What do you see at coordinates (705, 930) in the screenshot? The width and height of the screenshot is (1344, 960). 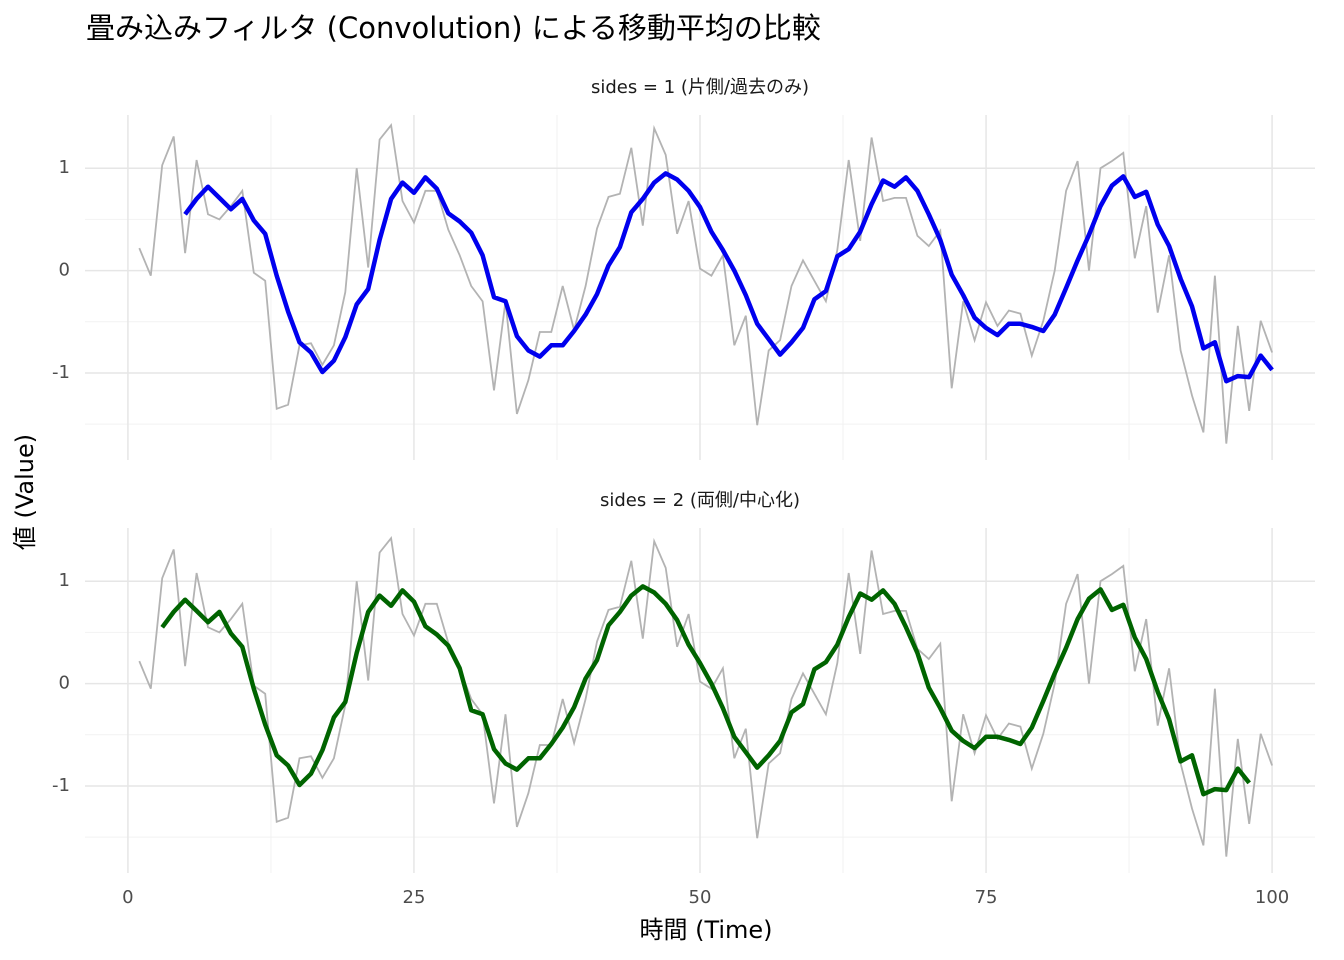 I see `x-axis-label: 時間 (Time)` at bounding box center [705, 930].